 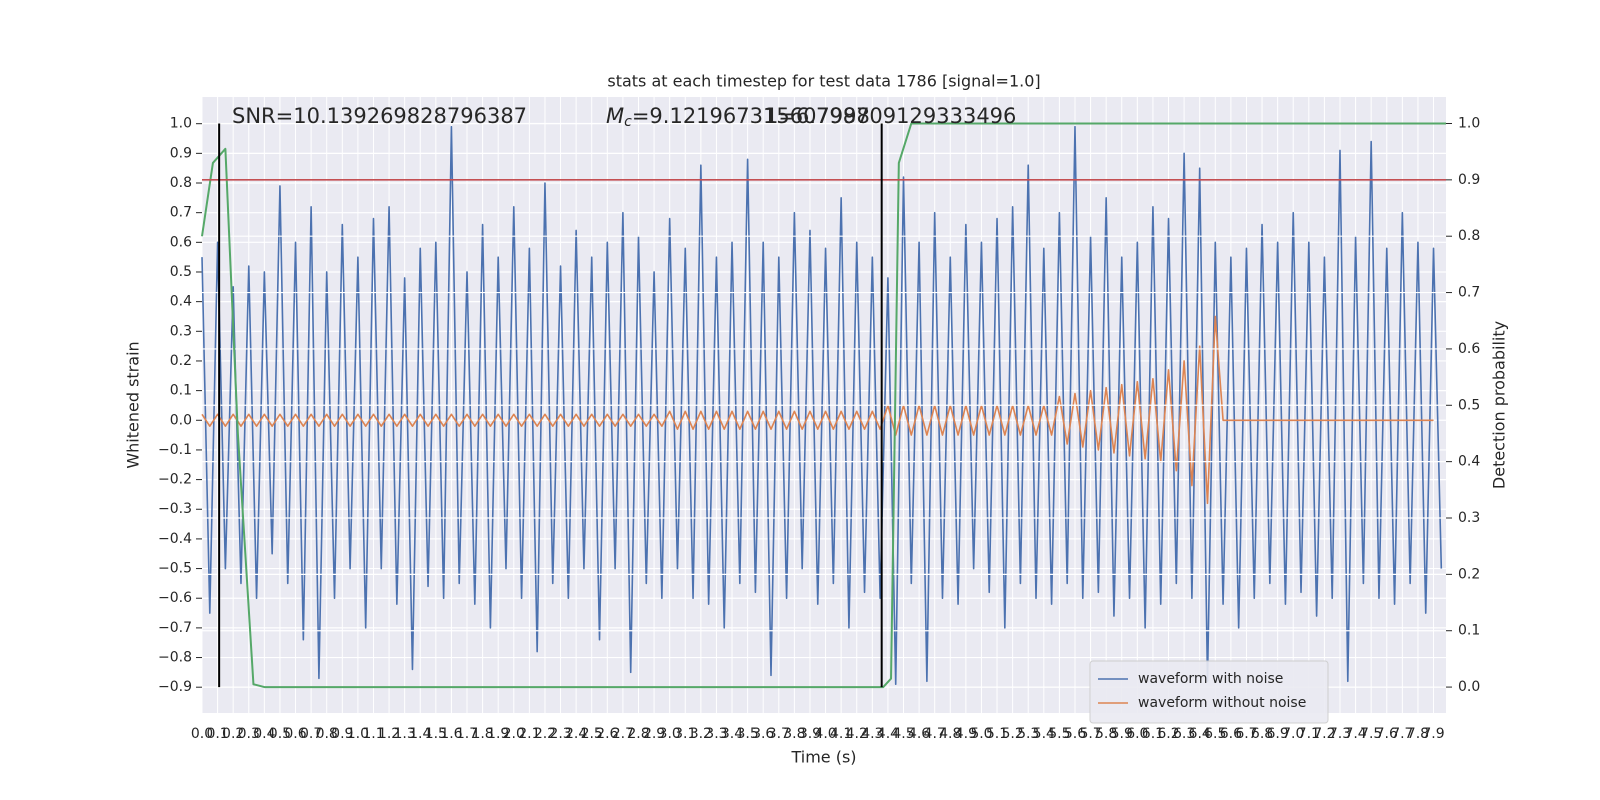 I want to click on y-tick-label: 1.0, so click(x=181, y=124).